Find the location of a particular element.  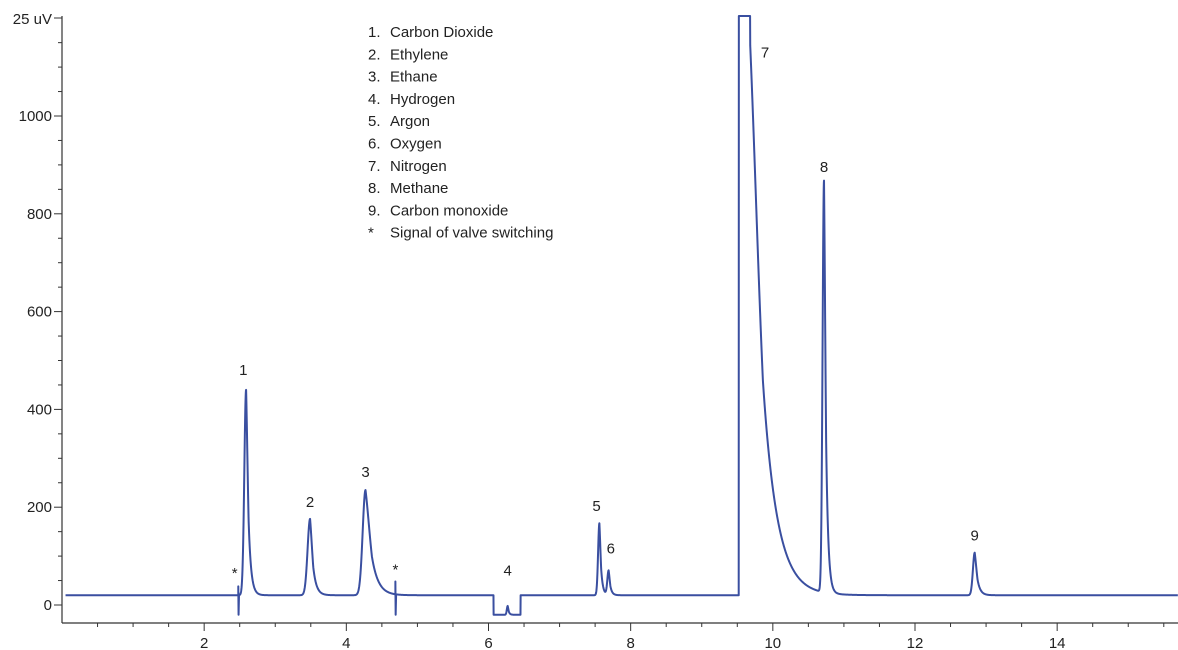

y-tick-label: 200 is located at coordinates (39, 507).